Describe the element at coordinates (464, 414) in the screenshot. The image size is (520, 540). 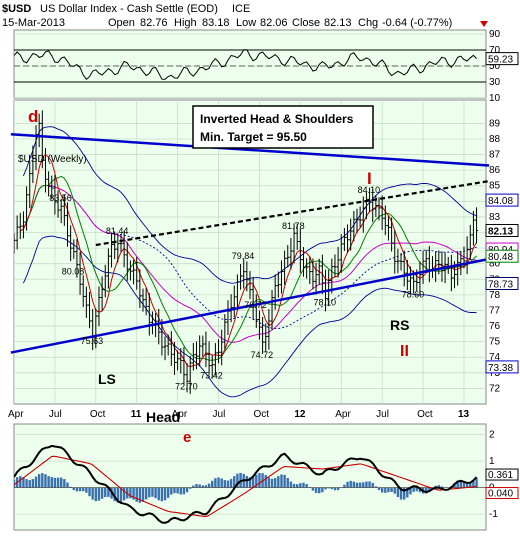
I see `x-tick-label: 13` at that location.